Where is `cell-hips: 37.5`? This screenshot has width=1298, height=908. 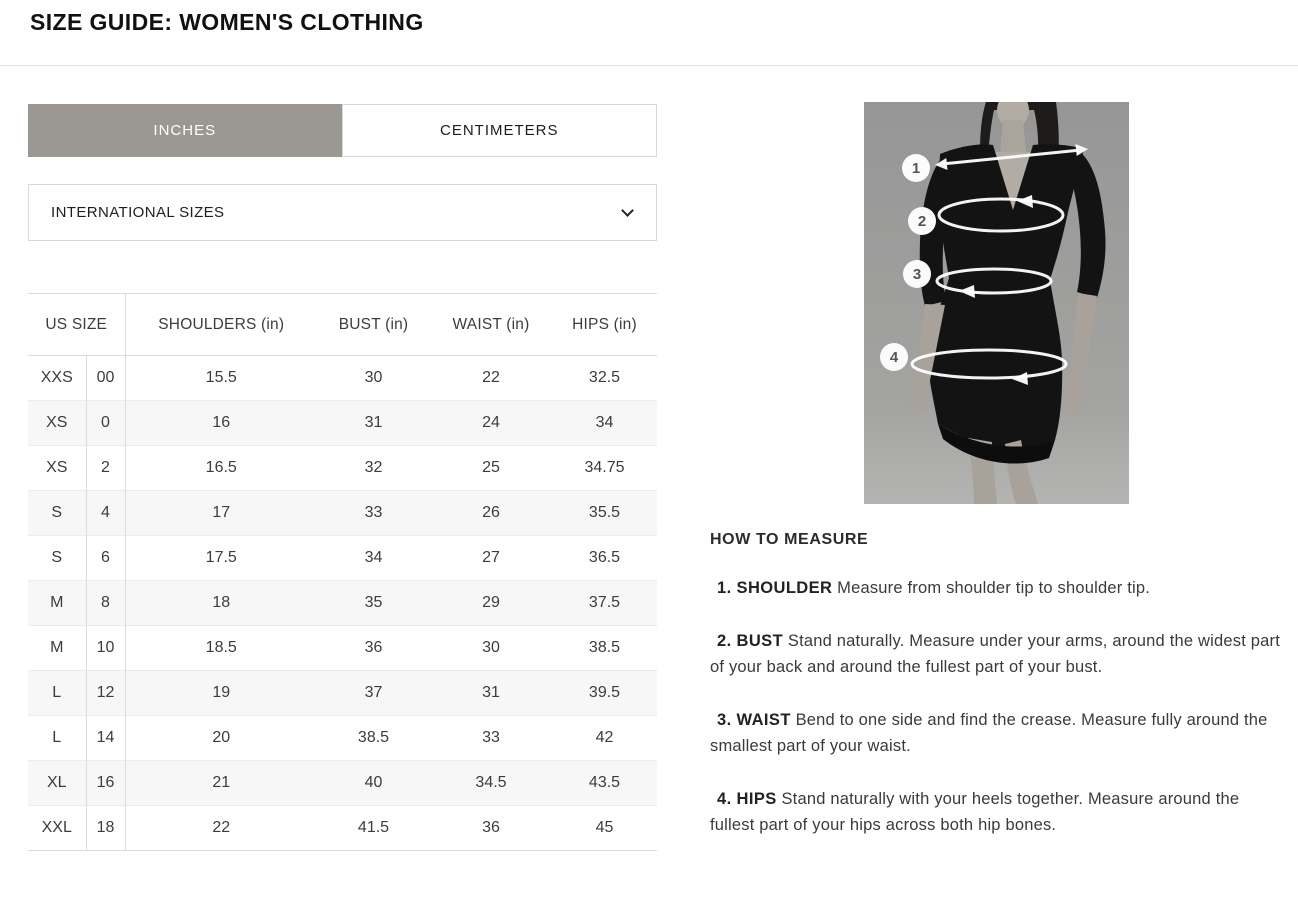 cell-hips: 37.5 is located at coordinates (604, 602).